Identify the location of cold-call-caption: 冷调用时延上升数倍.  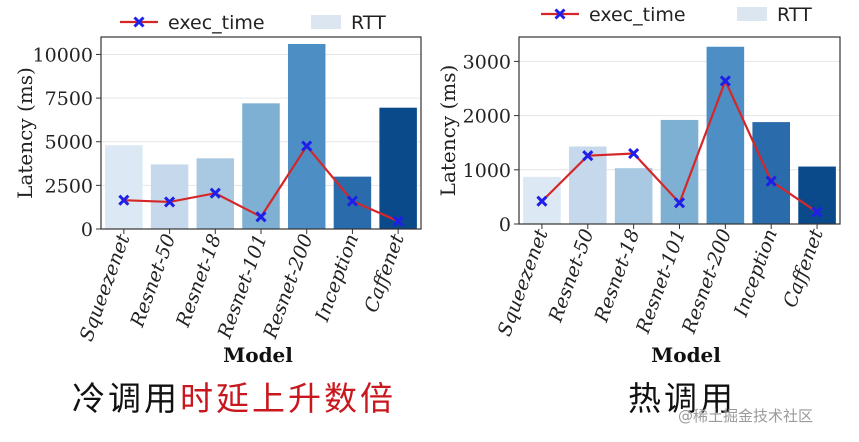
(234, 396).